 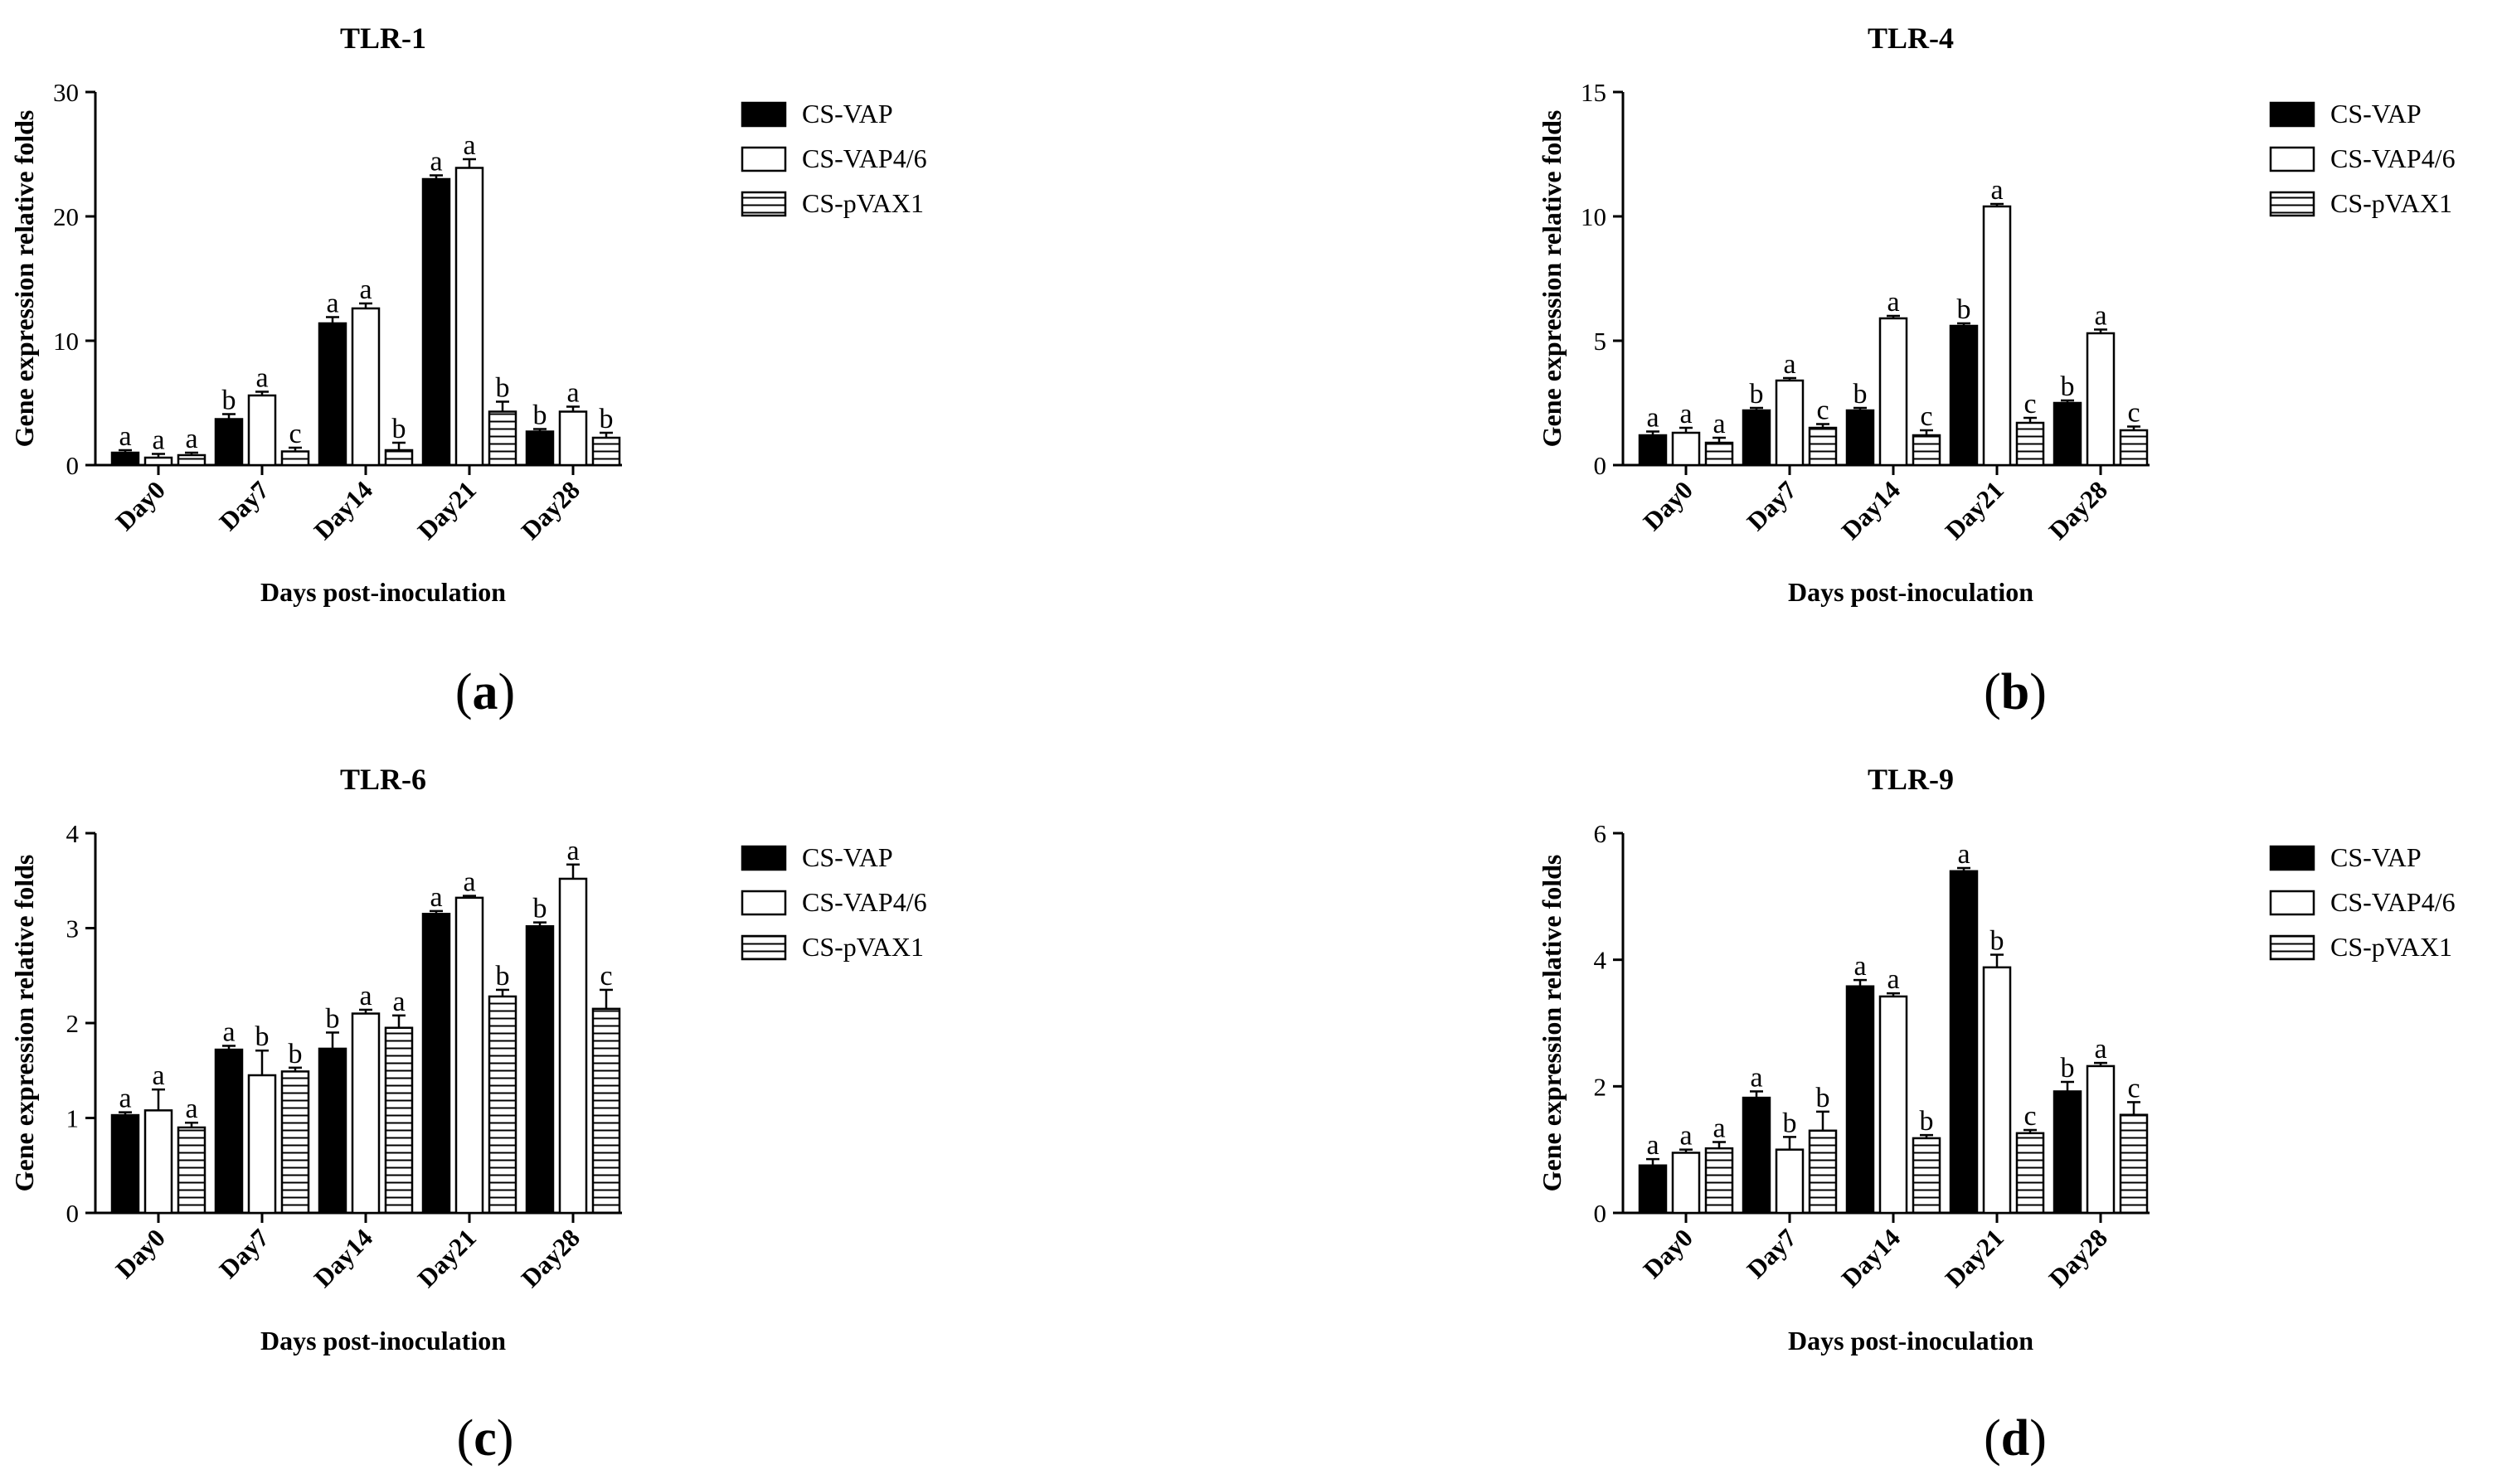 What do you see at coordinates (383, 780) in the screenshot?
I see `chart-title: TLR-6` at bounding box center [383, 780].